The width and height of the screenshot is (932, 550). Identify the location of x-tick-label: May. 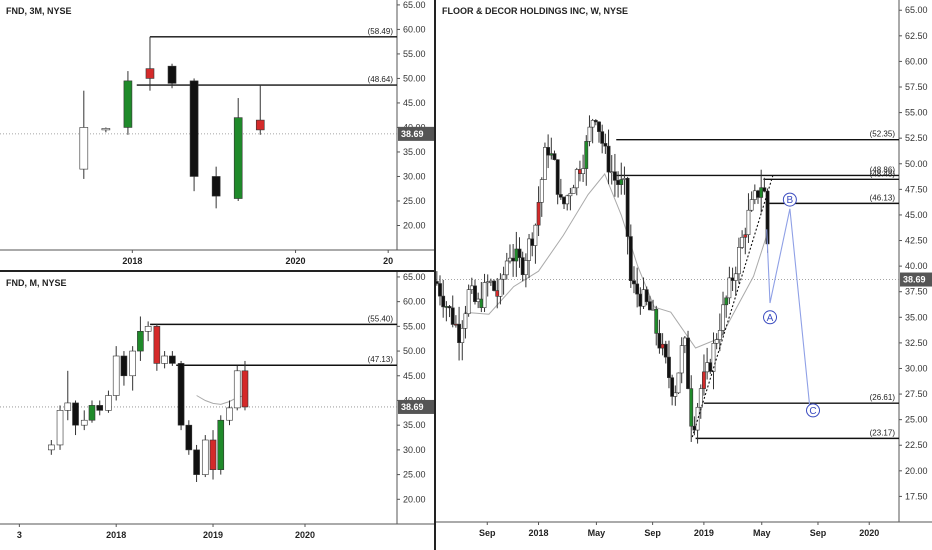
(597, 533).